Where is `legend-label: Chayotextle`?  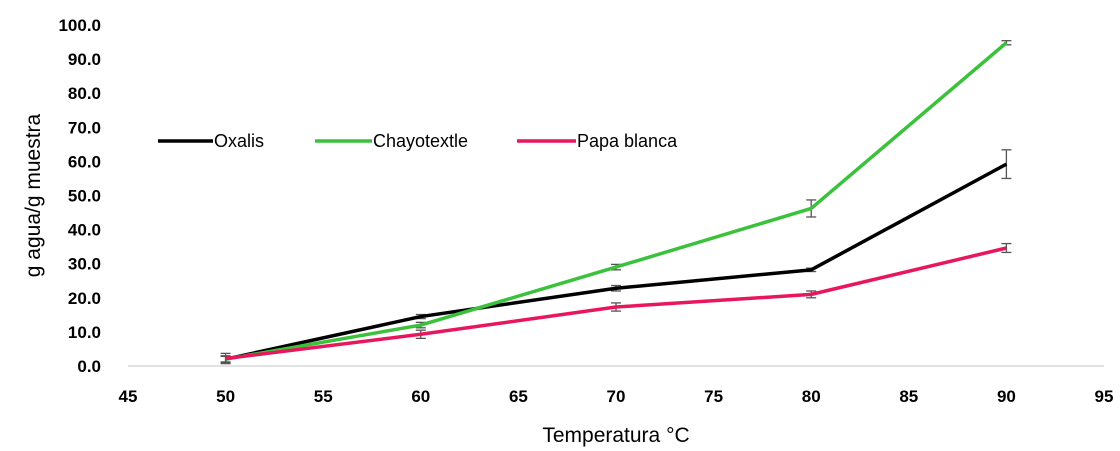 legend-label: Chayotextle is located at coordinates (420, 141).